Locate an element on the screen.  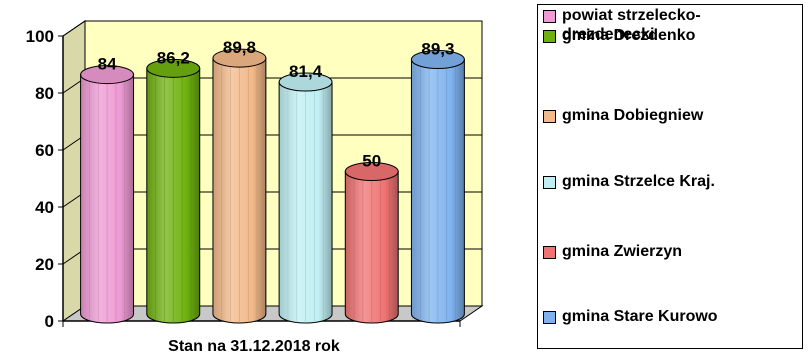
legend-label: gmina Strzelce Kraj. is located at coordinates (638, 181).